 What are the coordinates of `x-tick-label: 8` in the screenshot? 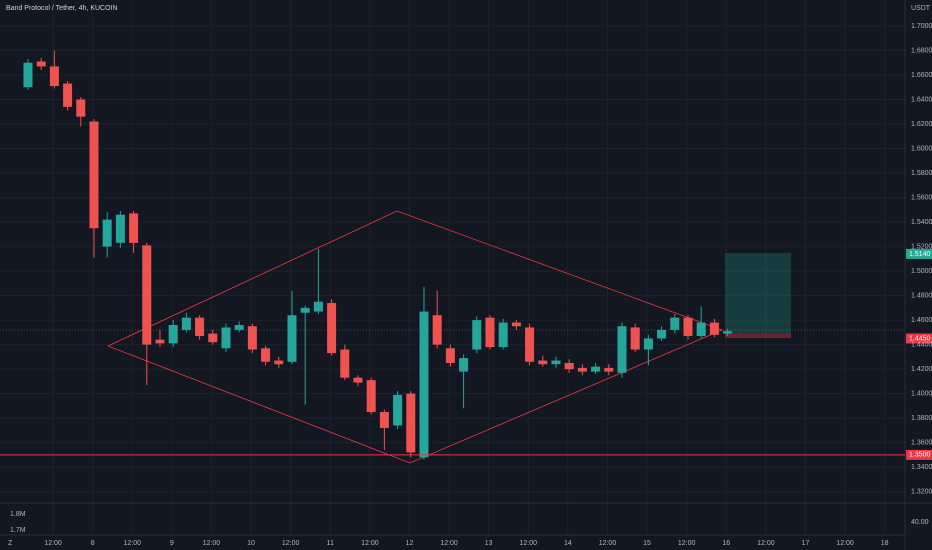 It's located at (93, 543).